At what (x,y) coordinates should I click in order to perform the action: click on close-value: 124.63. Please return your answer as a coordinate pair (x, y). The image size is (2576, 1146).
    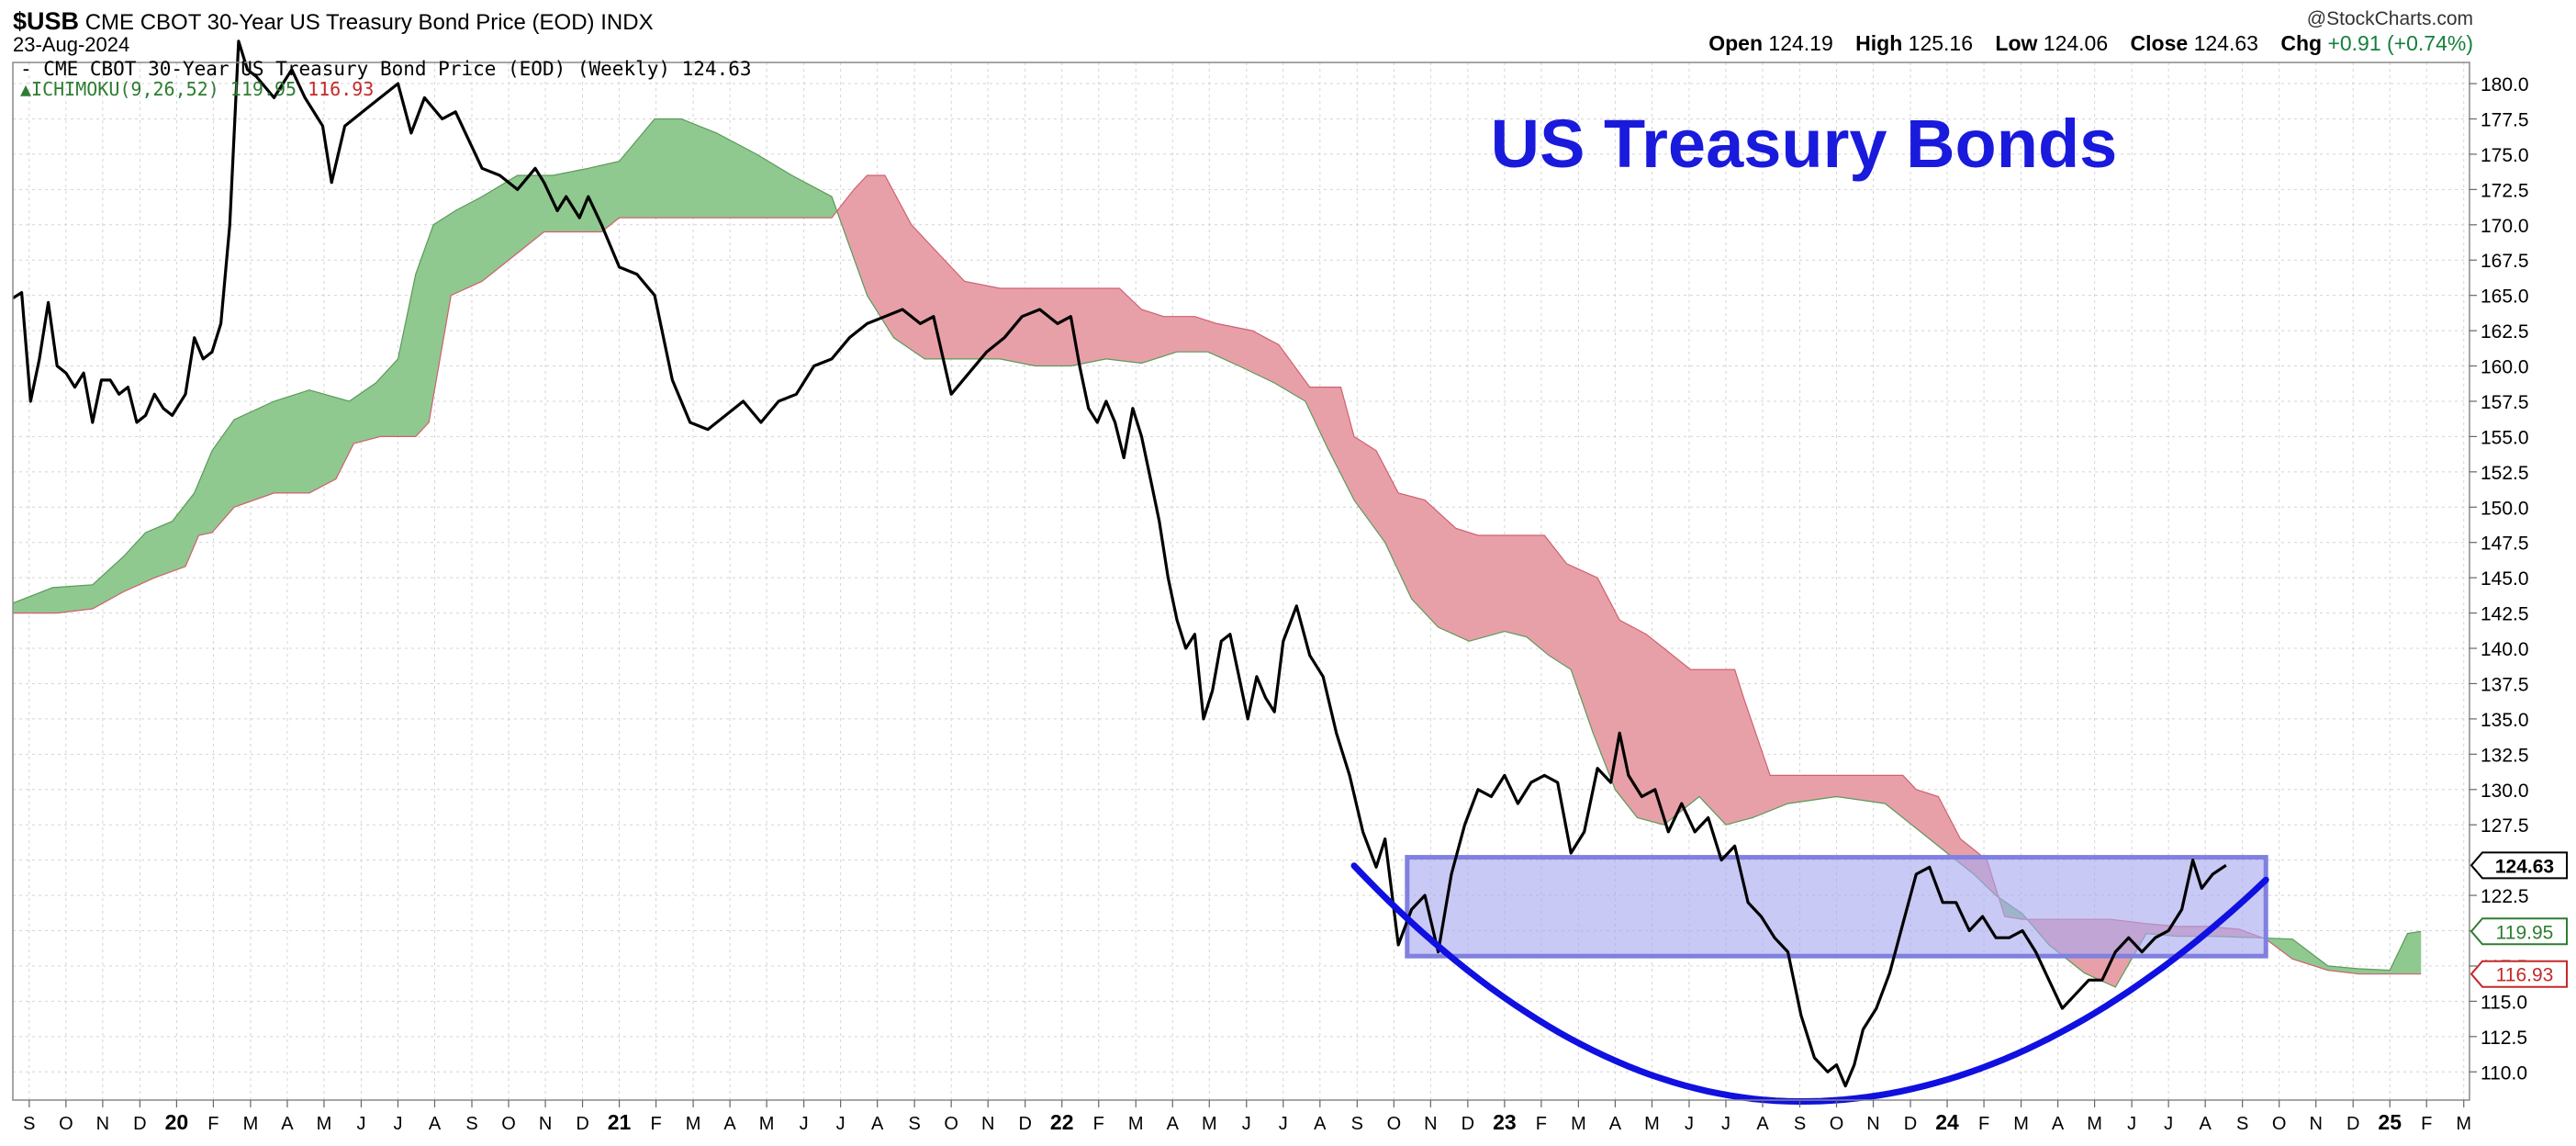
    Looking at the image, I should click on (2225, 43).